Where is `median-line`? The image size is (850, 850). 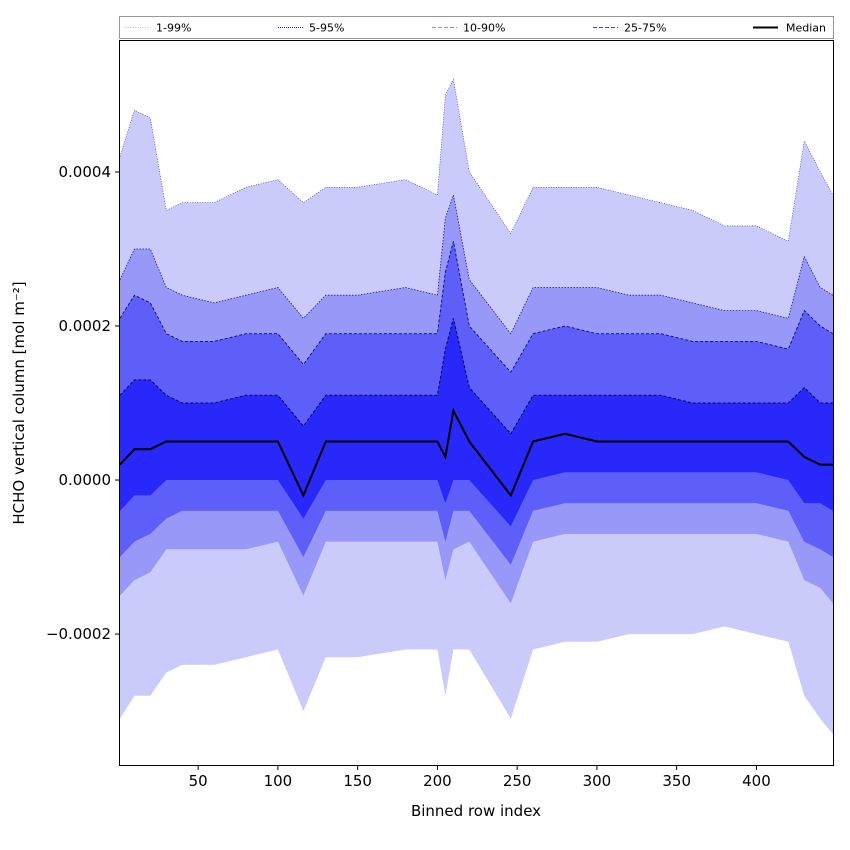 median-line is located at coordinates (476, 452).